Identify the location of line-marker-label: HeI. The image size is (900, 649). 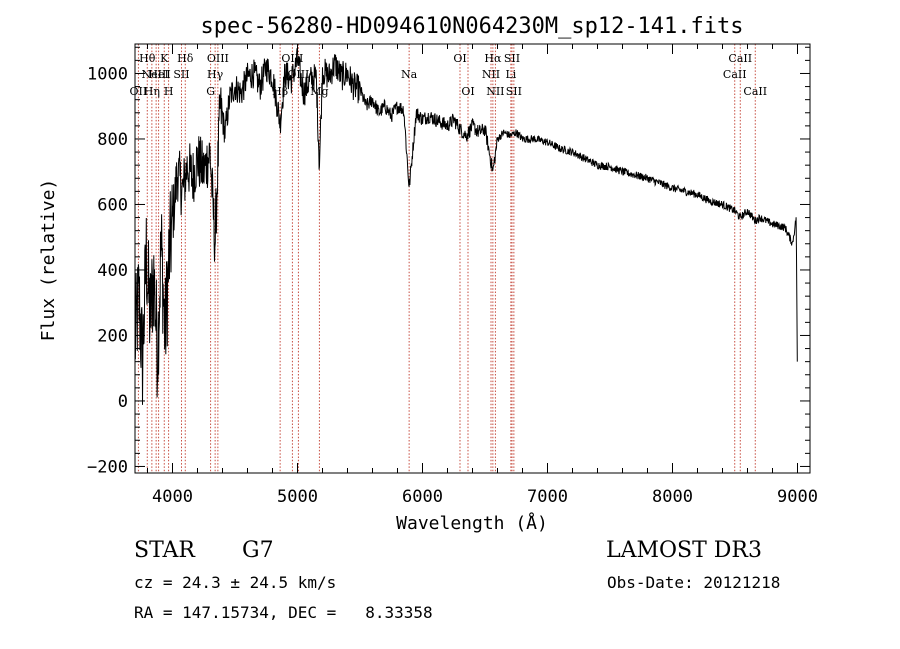
(158, 74).